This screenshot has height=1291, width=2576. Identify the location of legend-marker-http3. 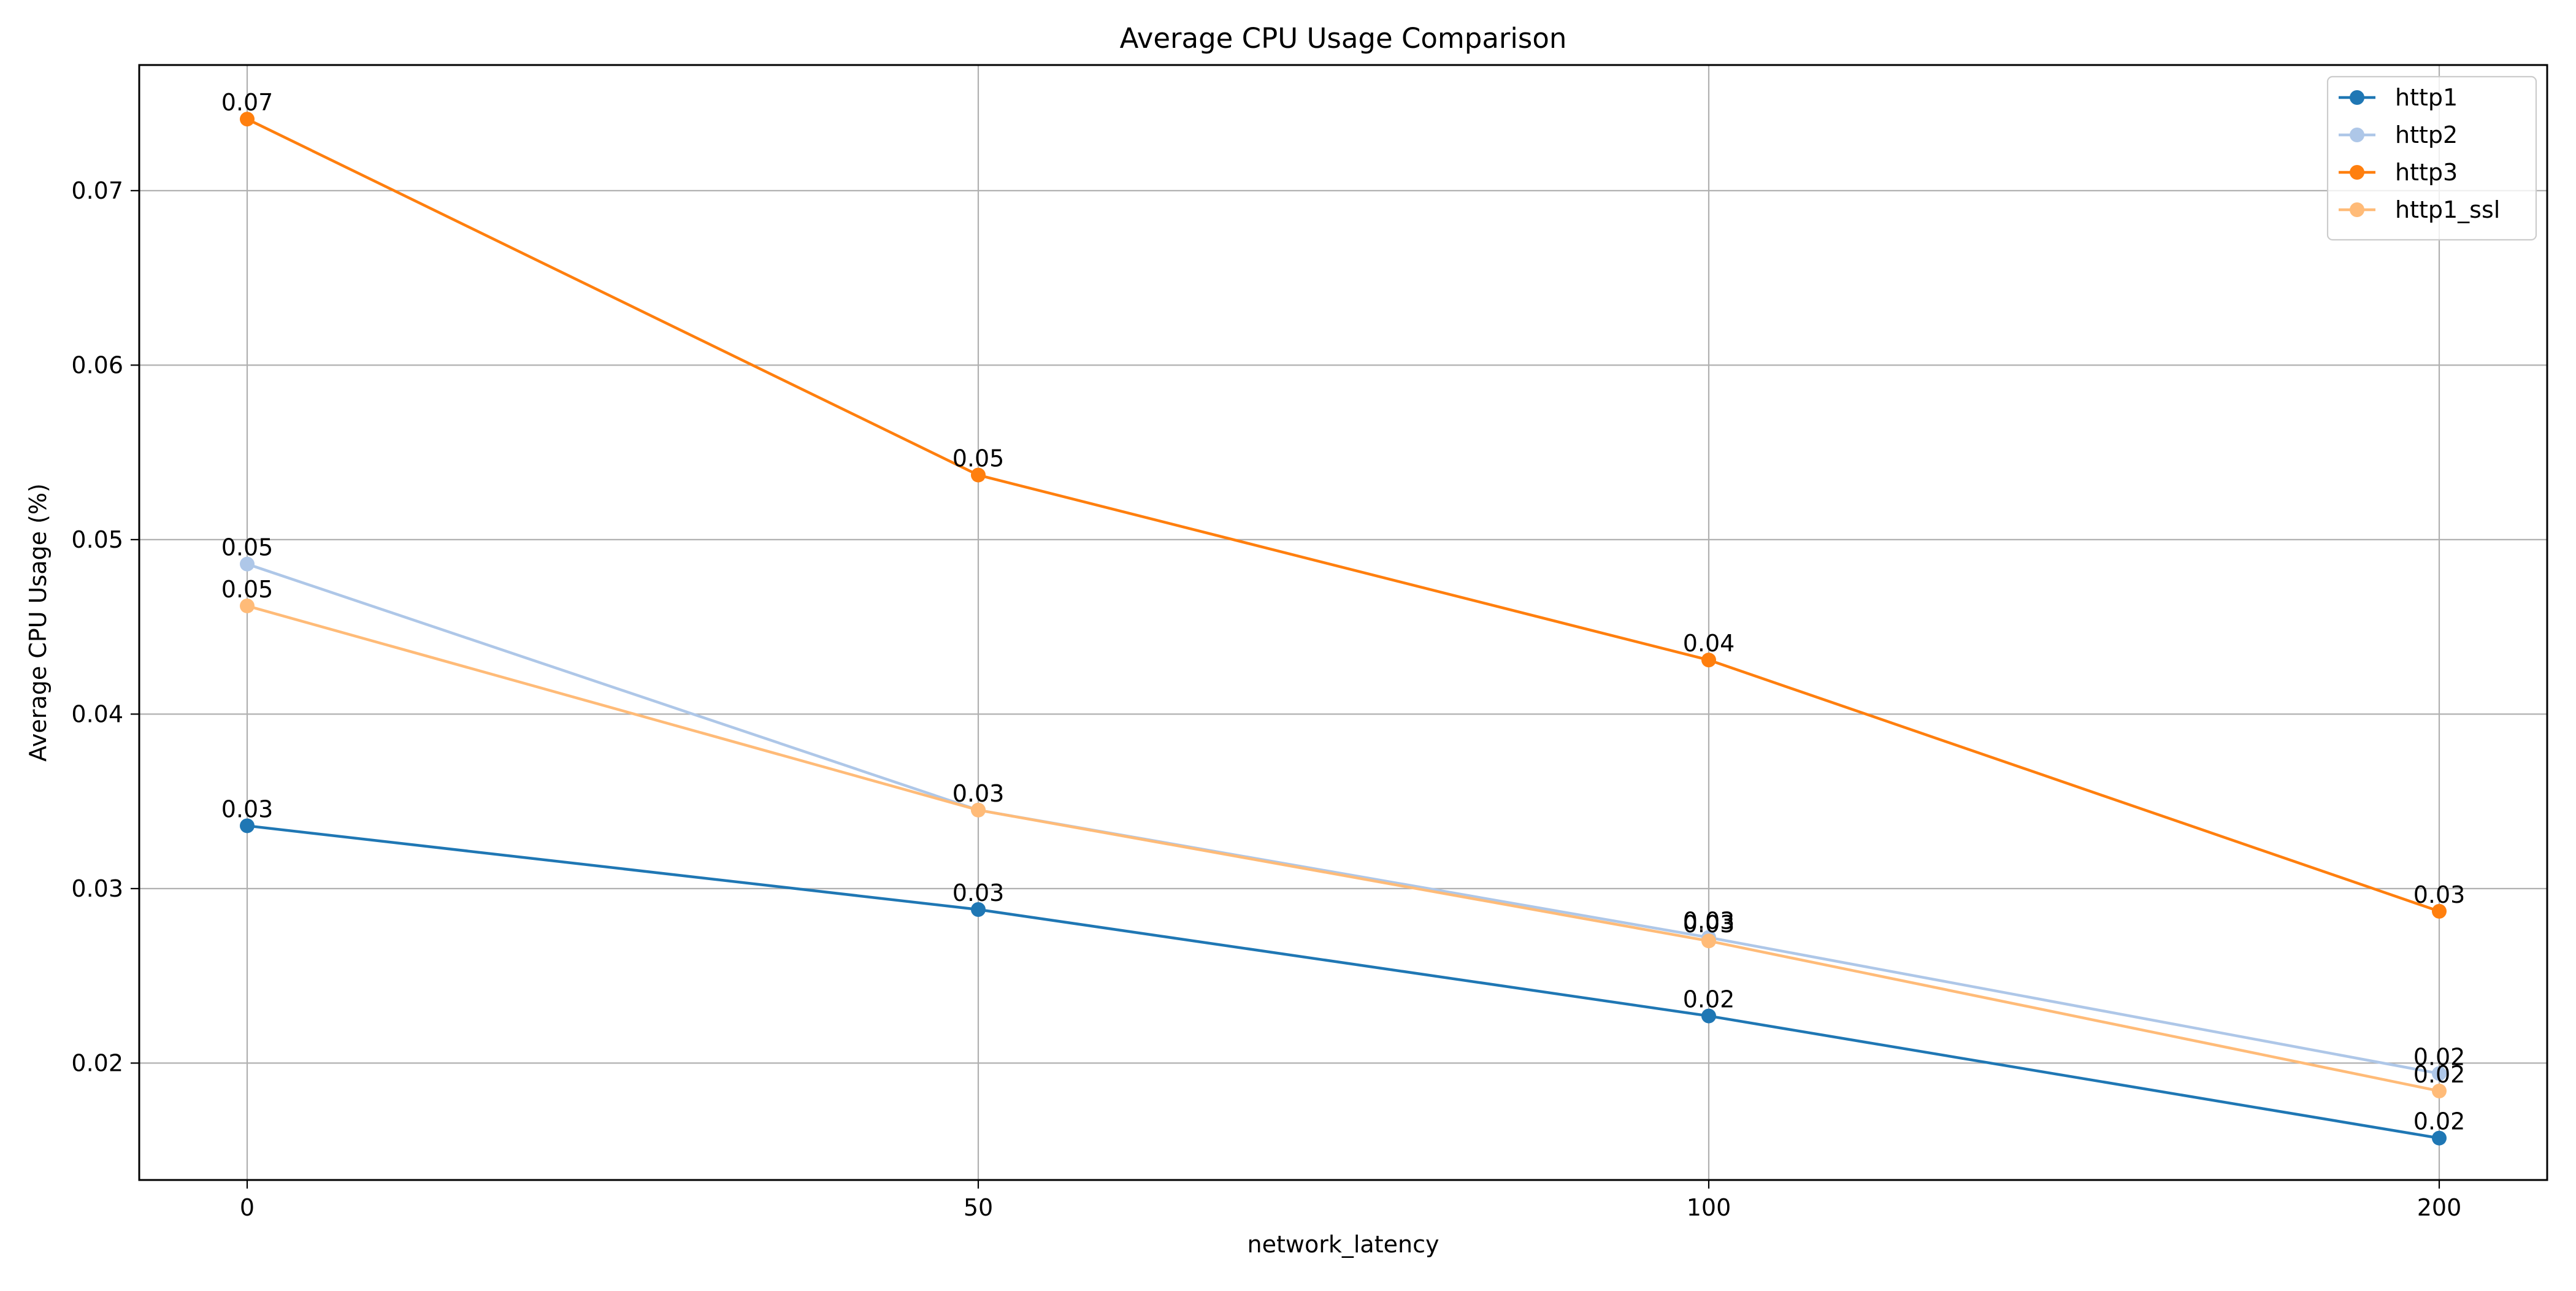
(2357, 172).